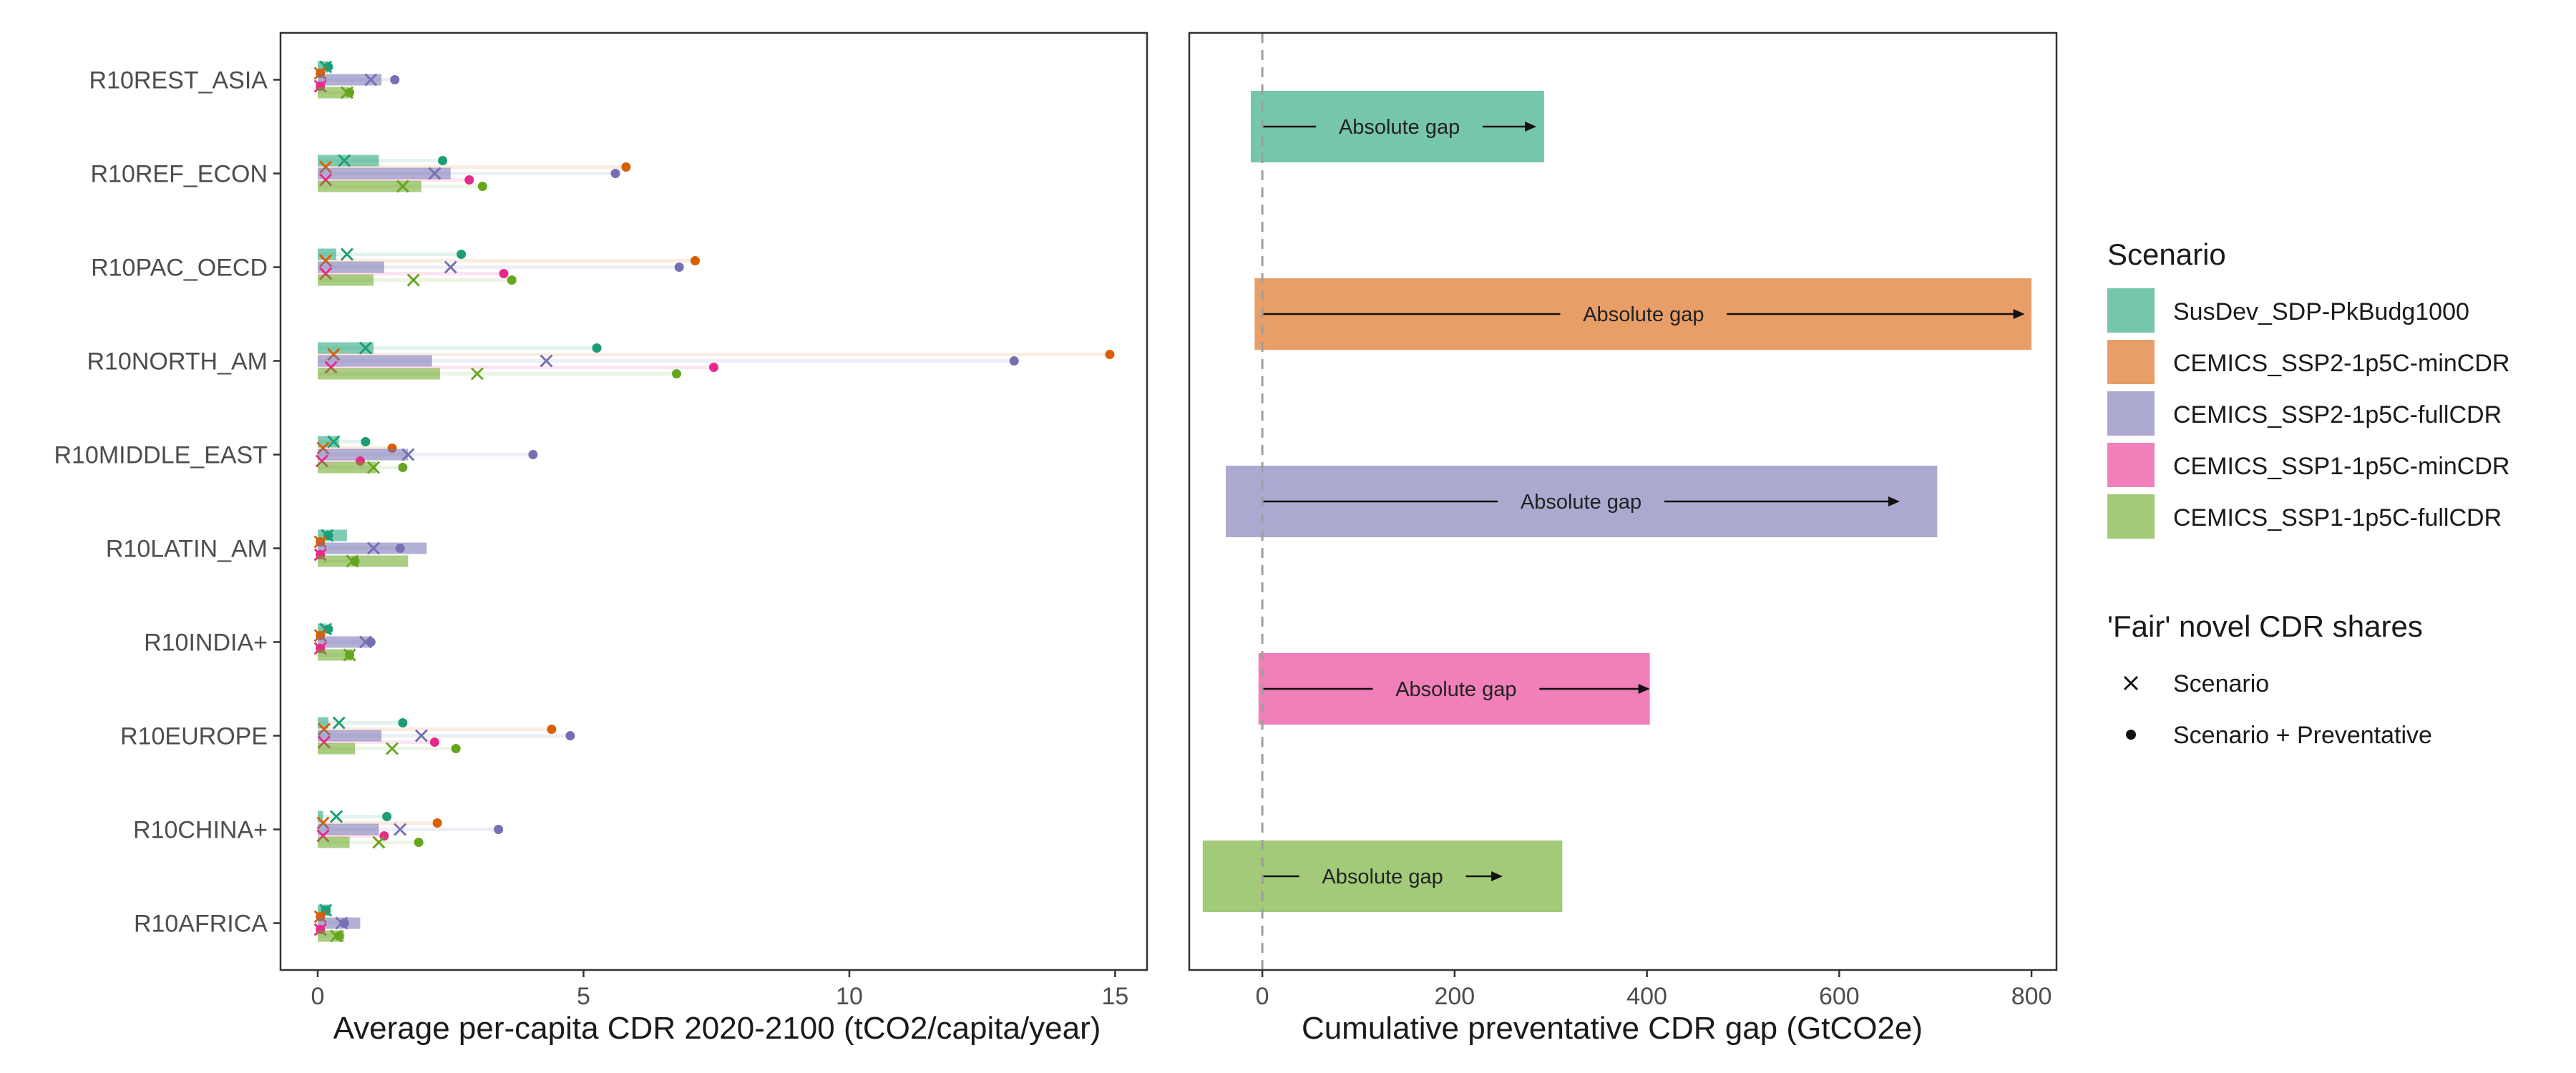 This screenshot has height=1073, width=2576. I want to click on bar-cemics-ssp2-1p5c-fullcdr-r10china, so click(348, 829).